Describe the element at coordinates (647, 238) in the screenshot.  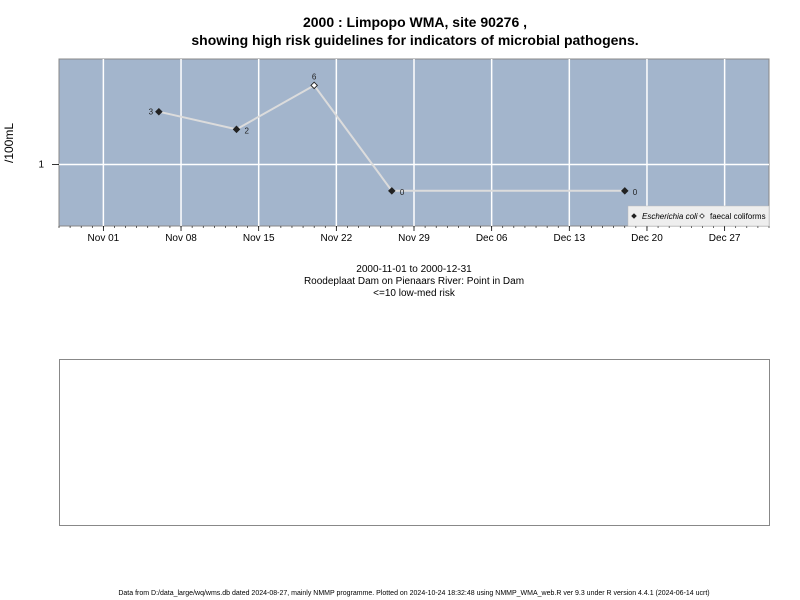
I see `x-tick-label: Dec 20` at that location.